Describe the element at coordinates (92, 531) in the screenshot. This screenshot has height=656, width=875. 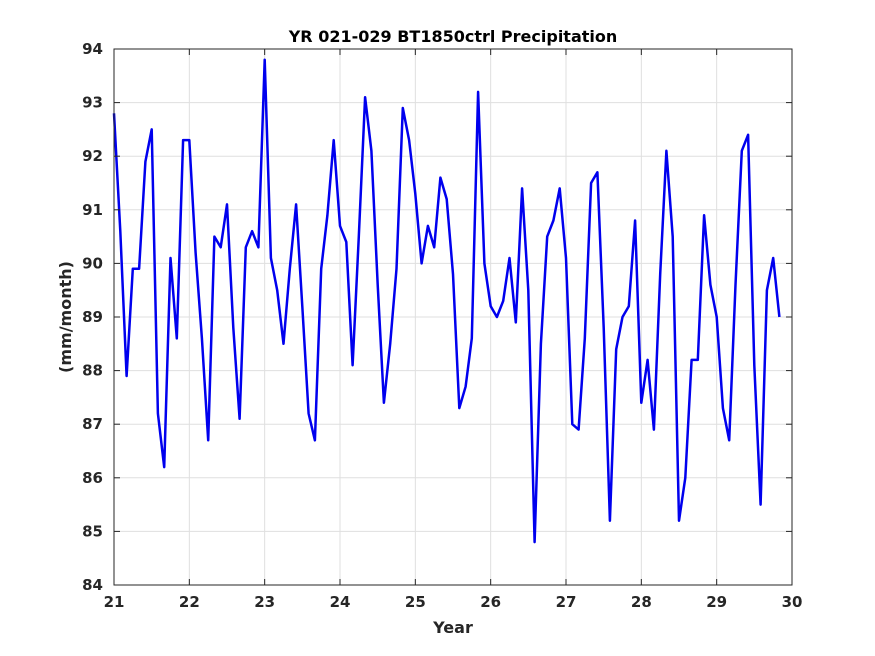
I see `y-tick-label: 85` at that location.